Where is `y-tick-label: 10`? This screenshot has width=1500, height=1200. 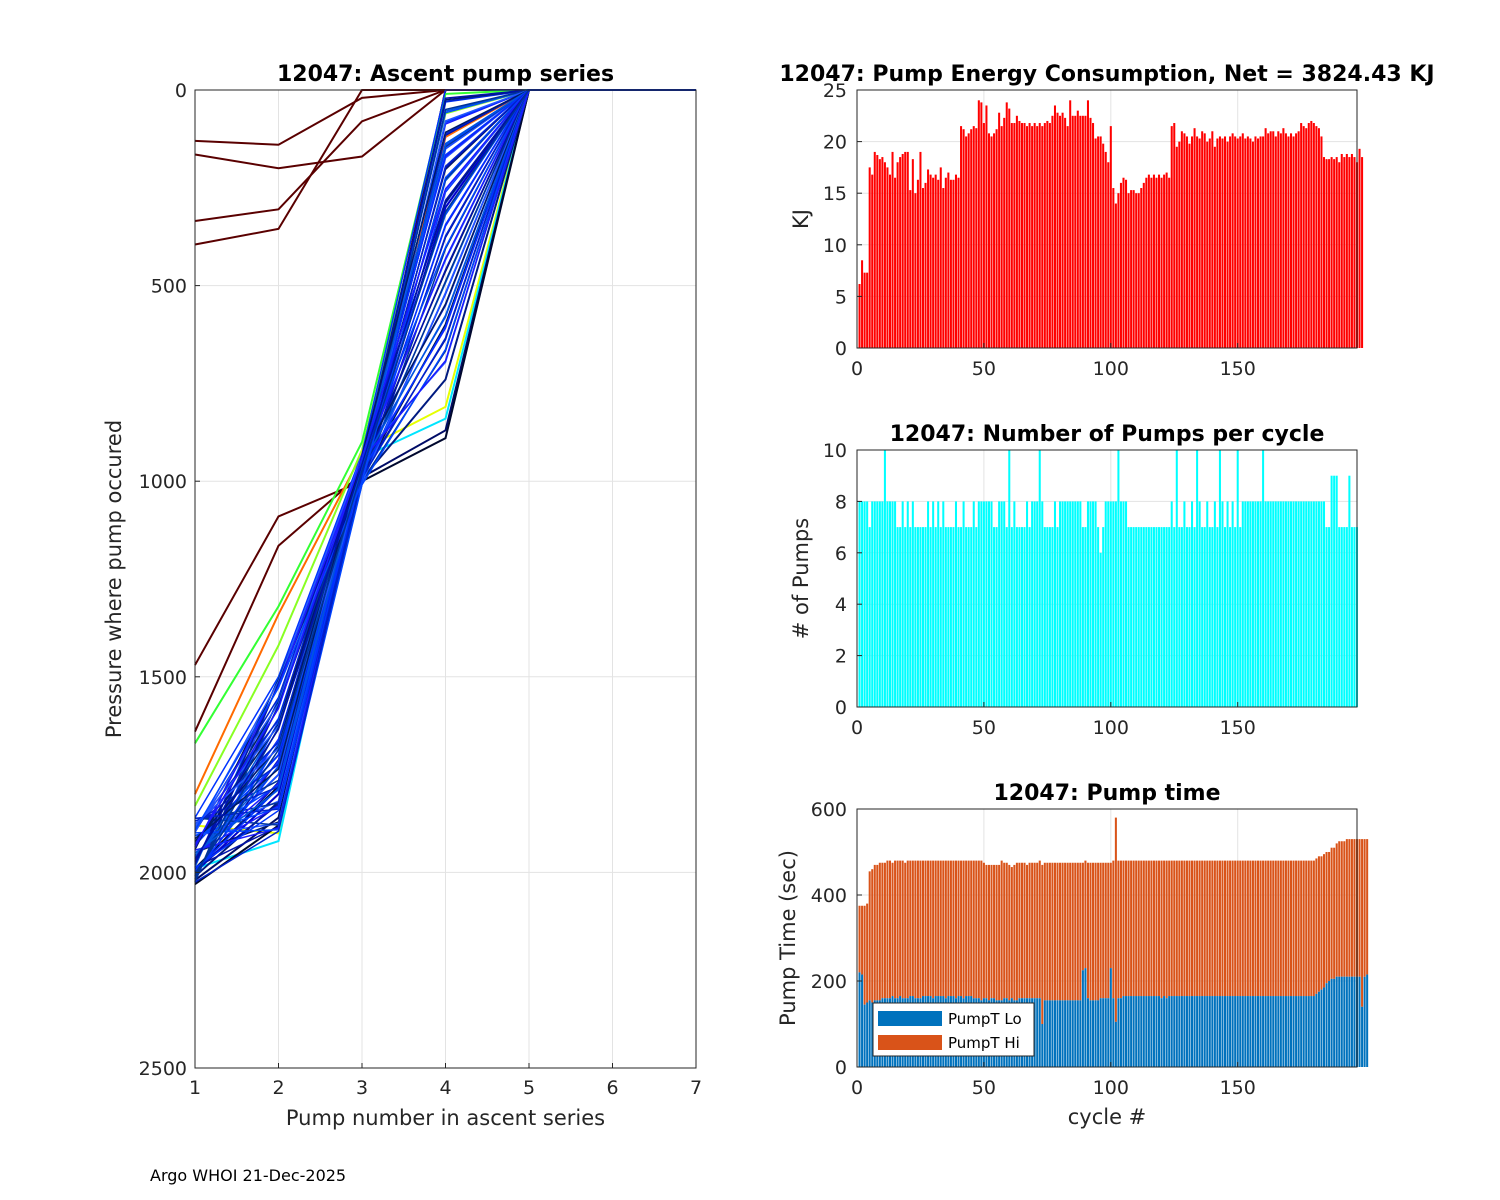 y-tick-label: 10 is located at coordinates (835, 246).